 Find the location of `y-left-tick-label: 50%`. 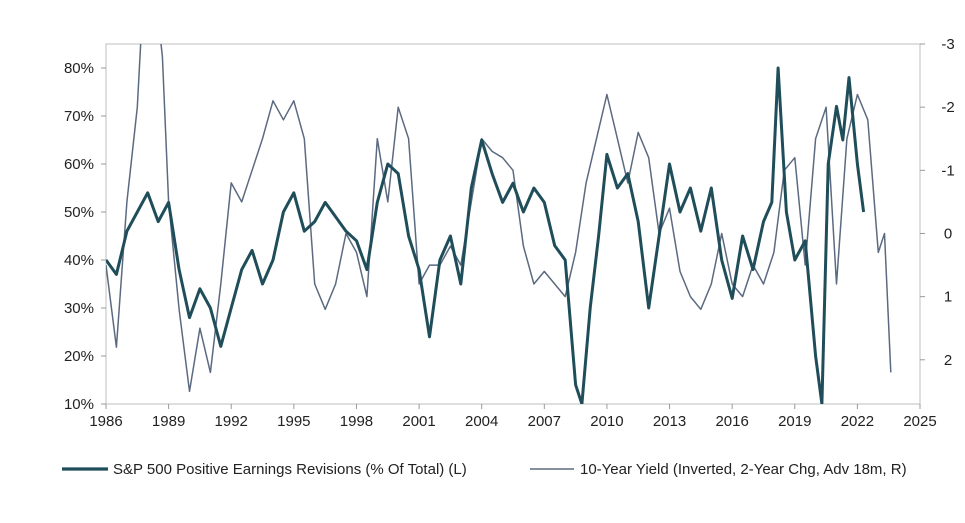

y-left-tick-label: 50% is located at coordinates (79, 212).